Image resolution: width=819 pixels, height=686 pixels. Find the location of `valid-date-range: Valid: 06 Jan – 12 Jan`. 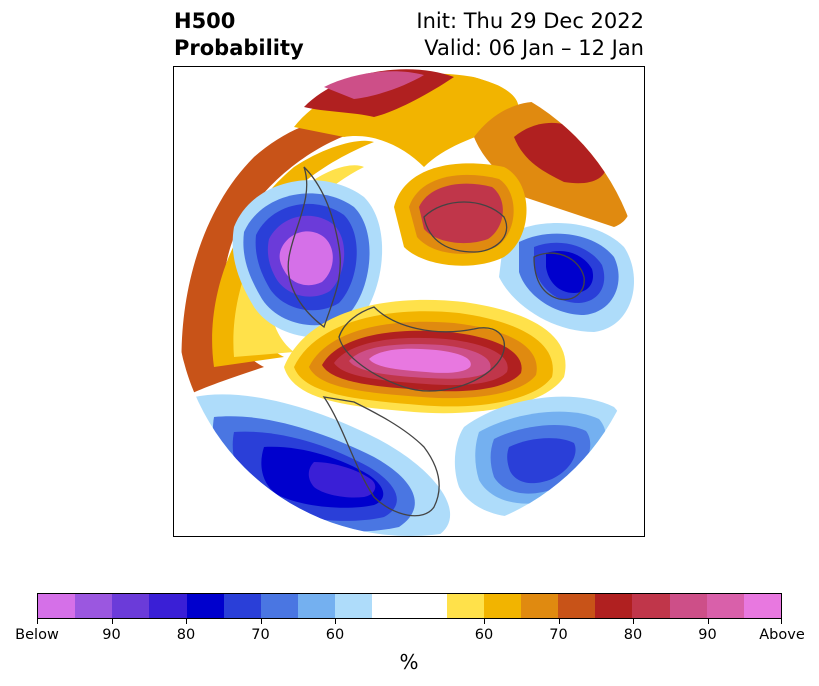

valid-date-range: Valid: 06 Jan – 12 Jan is located at coordinates (534, 48).